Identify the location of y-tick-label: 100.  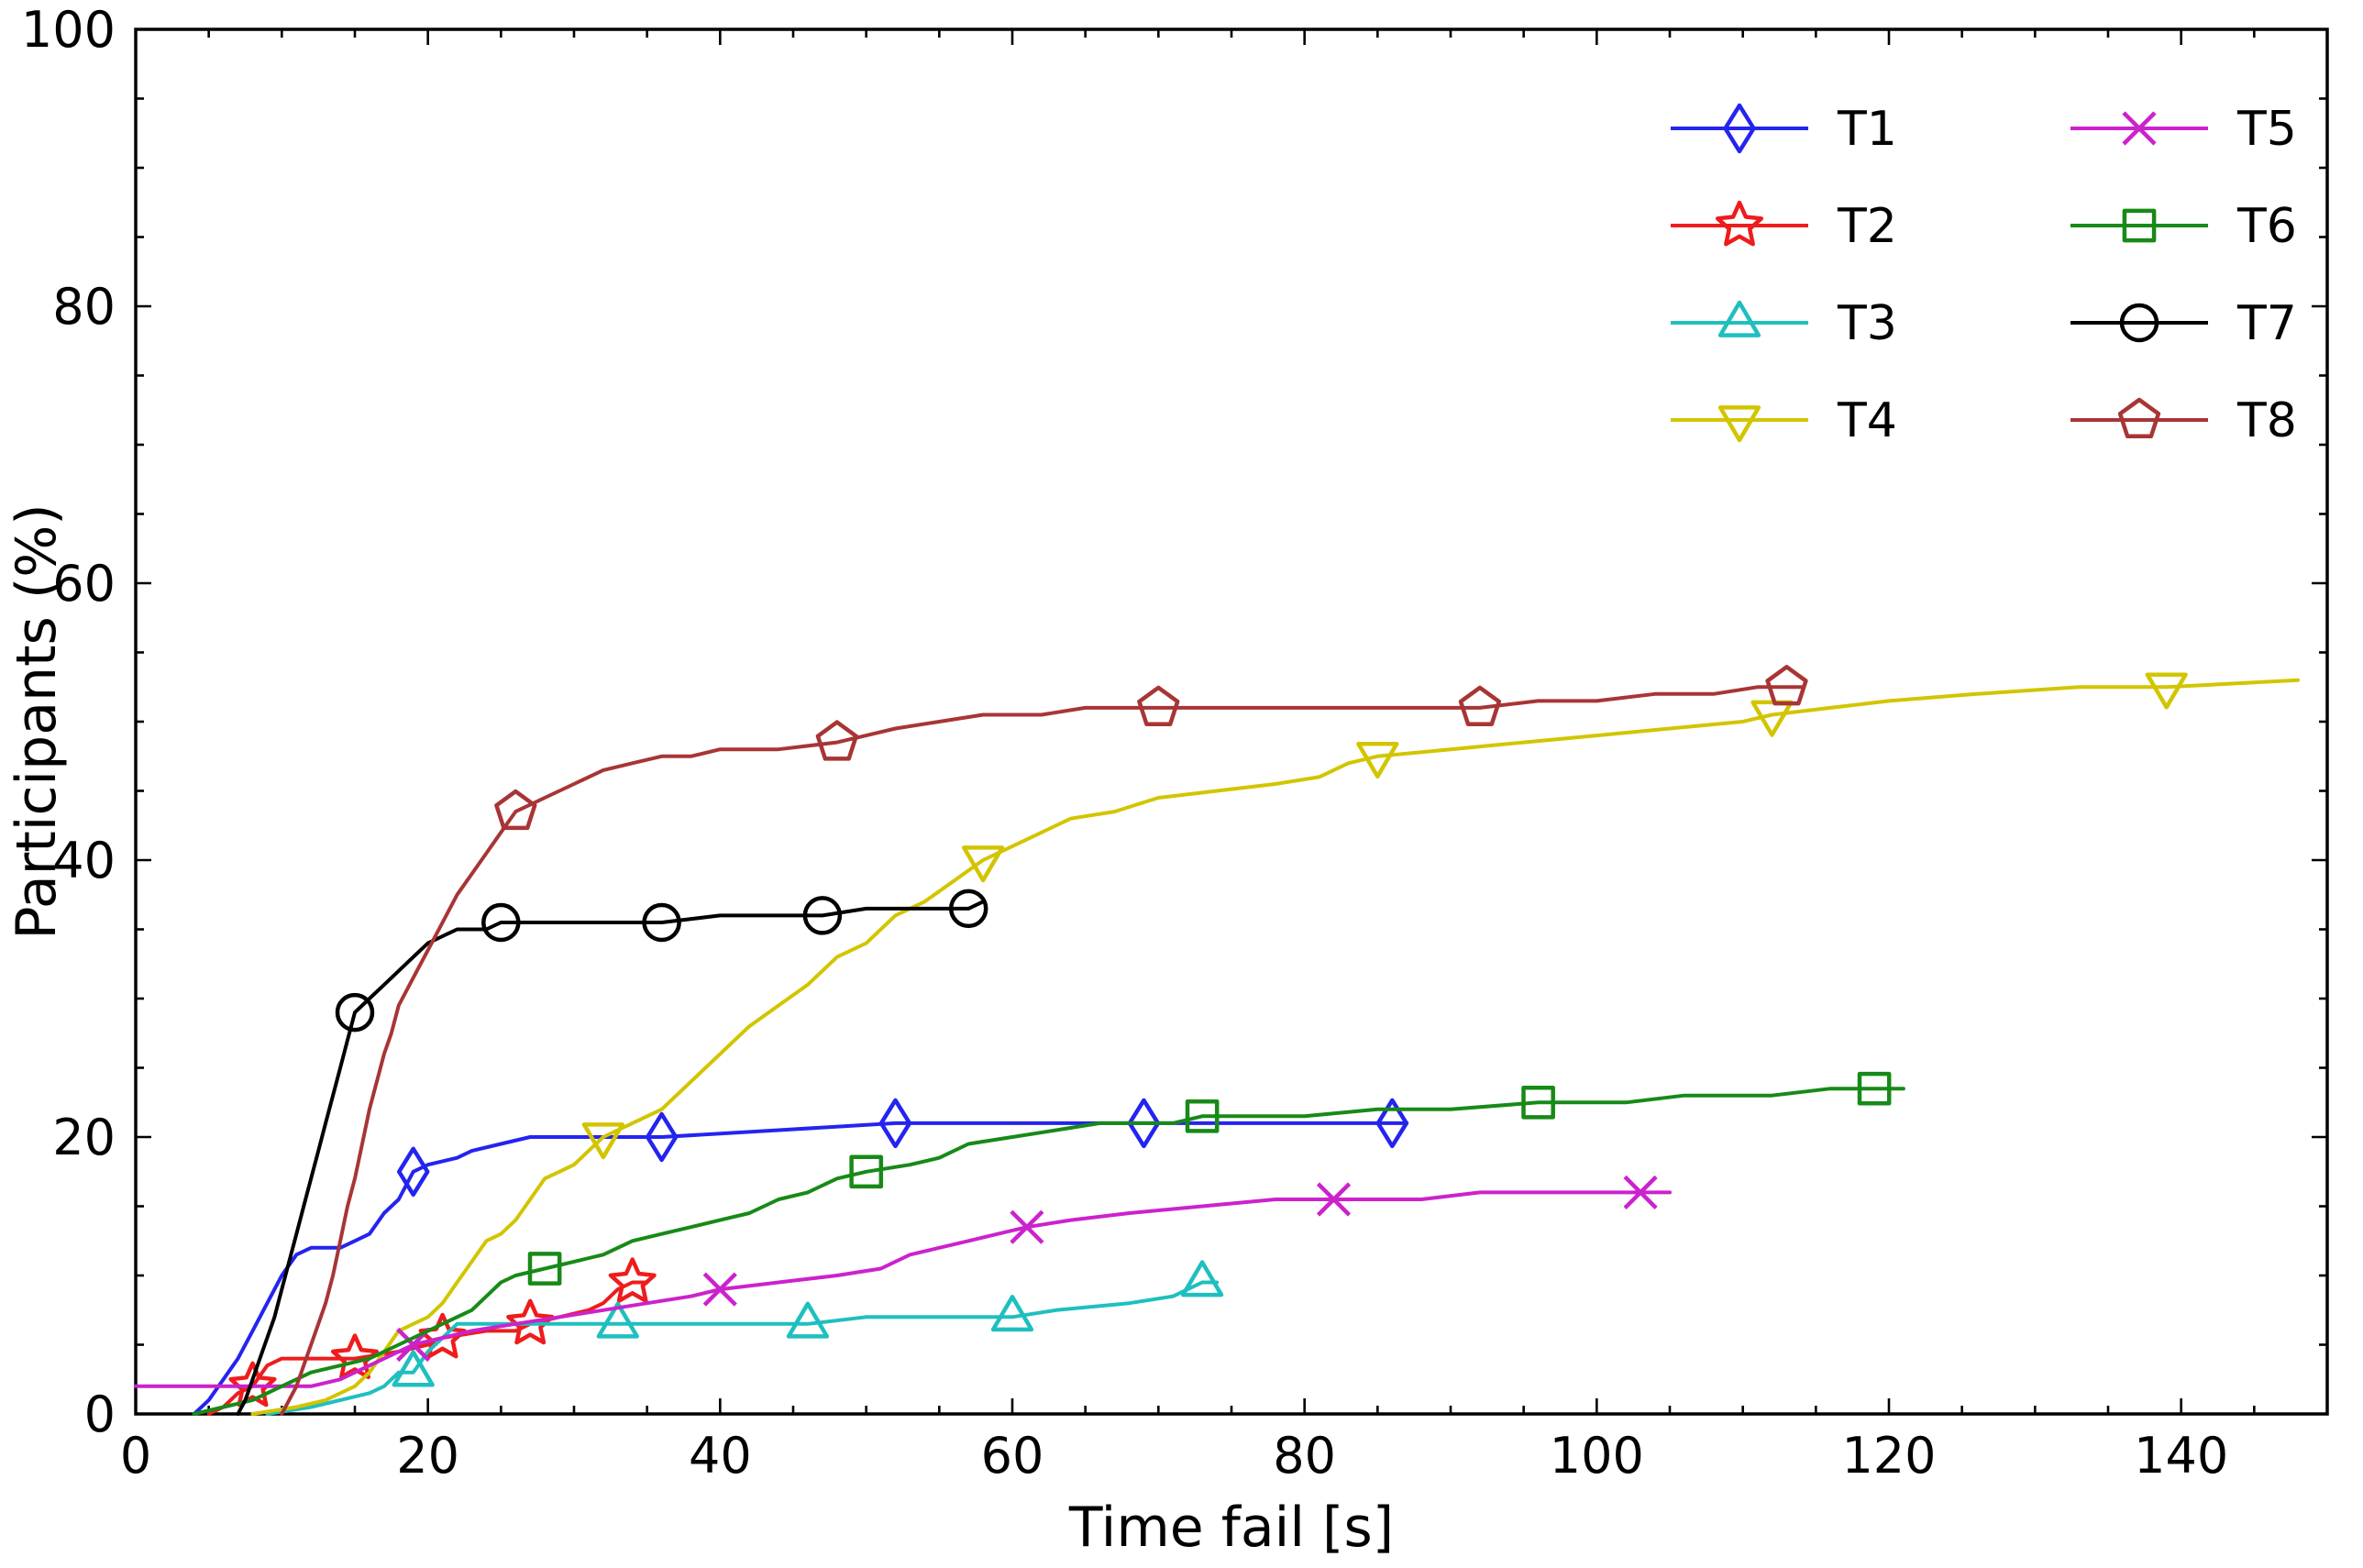
(68, 30).